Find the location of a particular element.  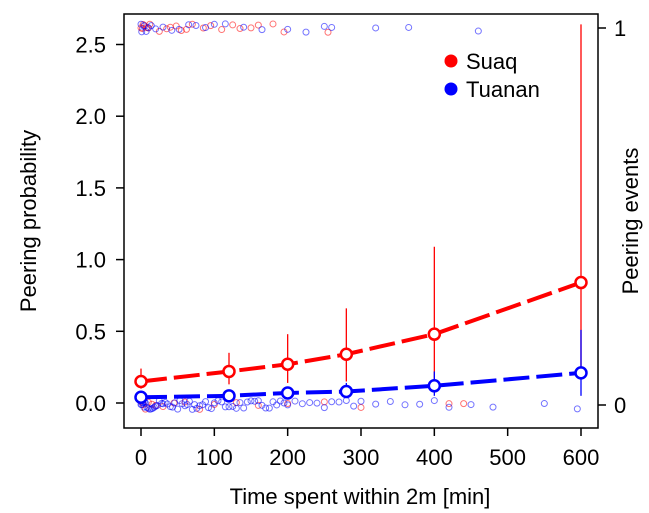

series-line-suaq is located at coordinates (361, 332).